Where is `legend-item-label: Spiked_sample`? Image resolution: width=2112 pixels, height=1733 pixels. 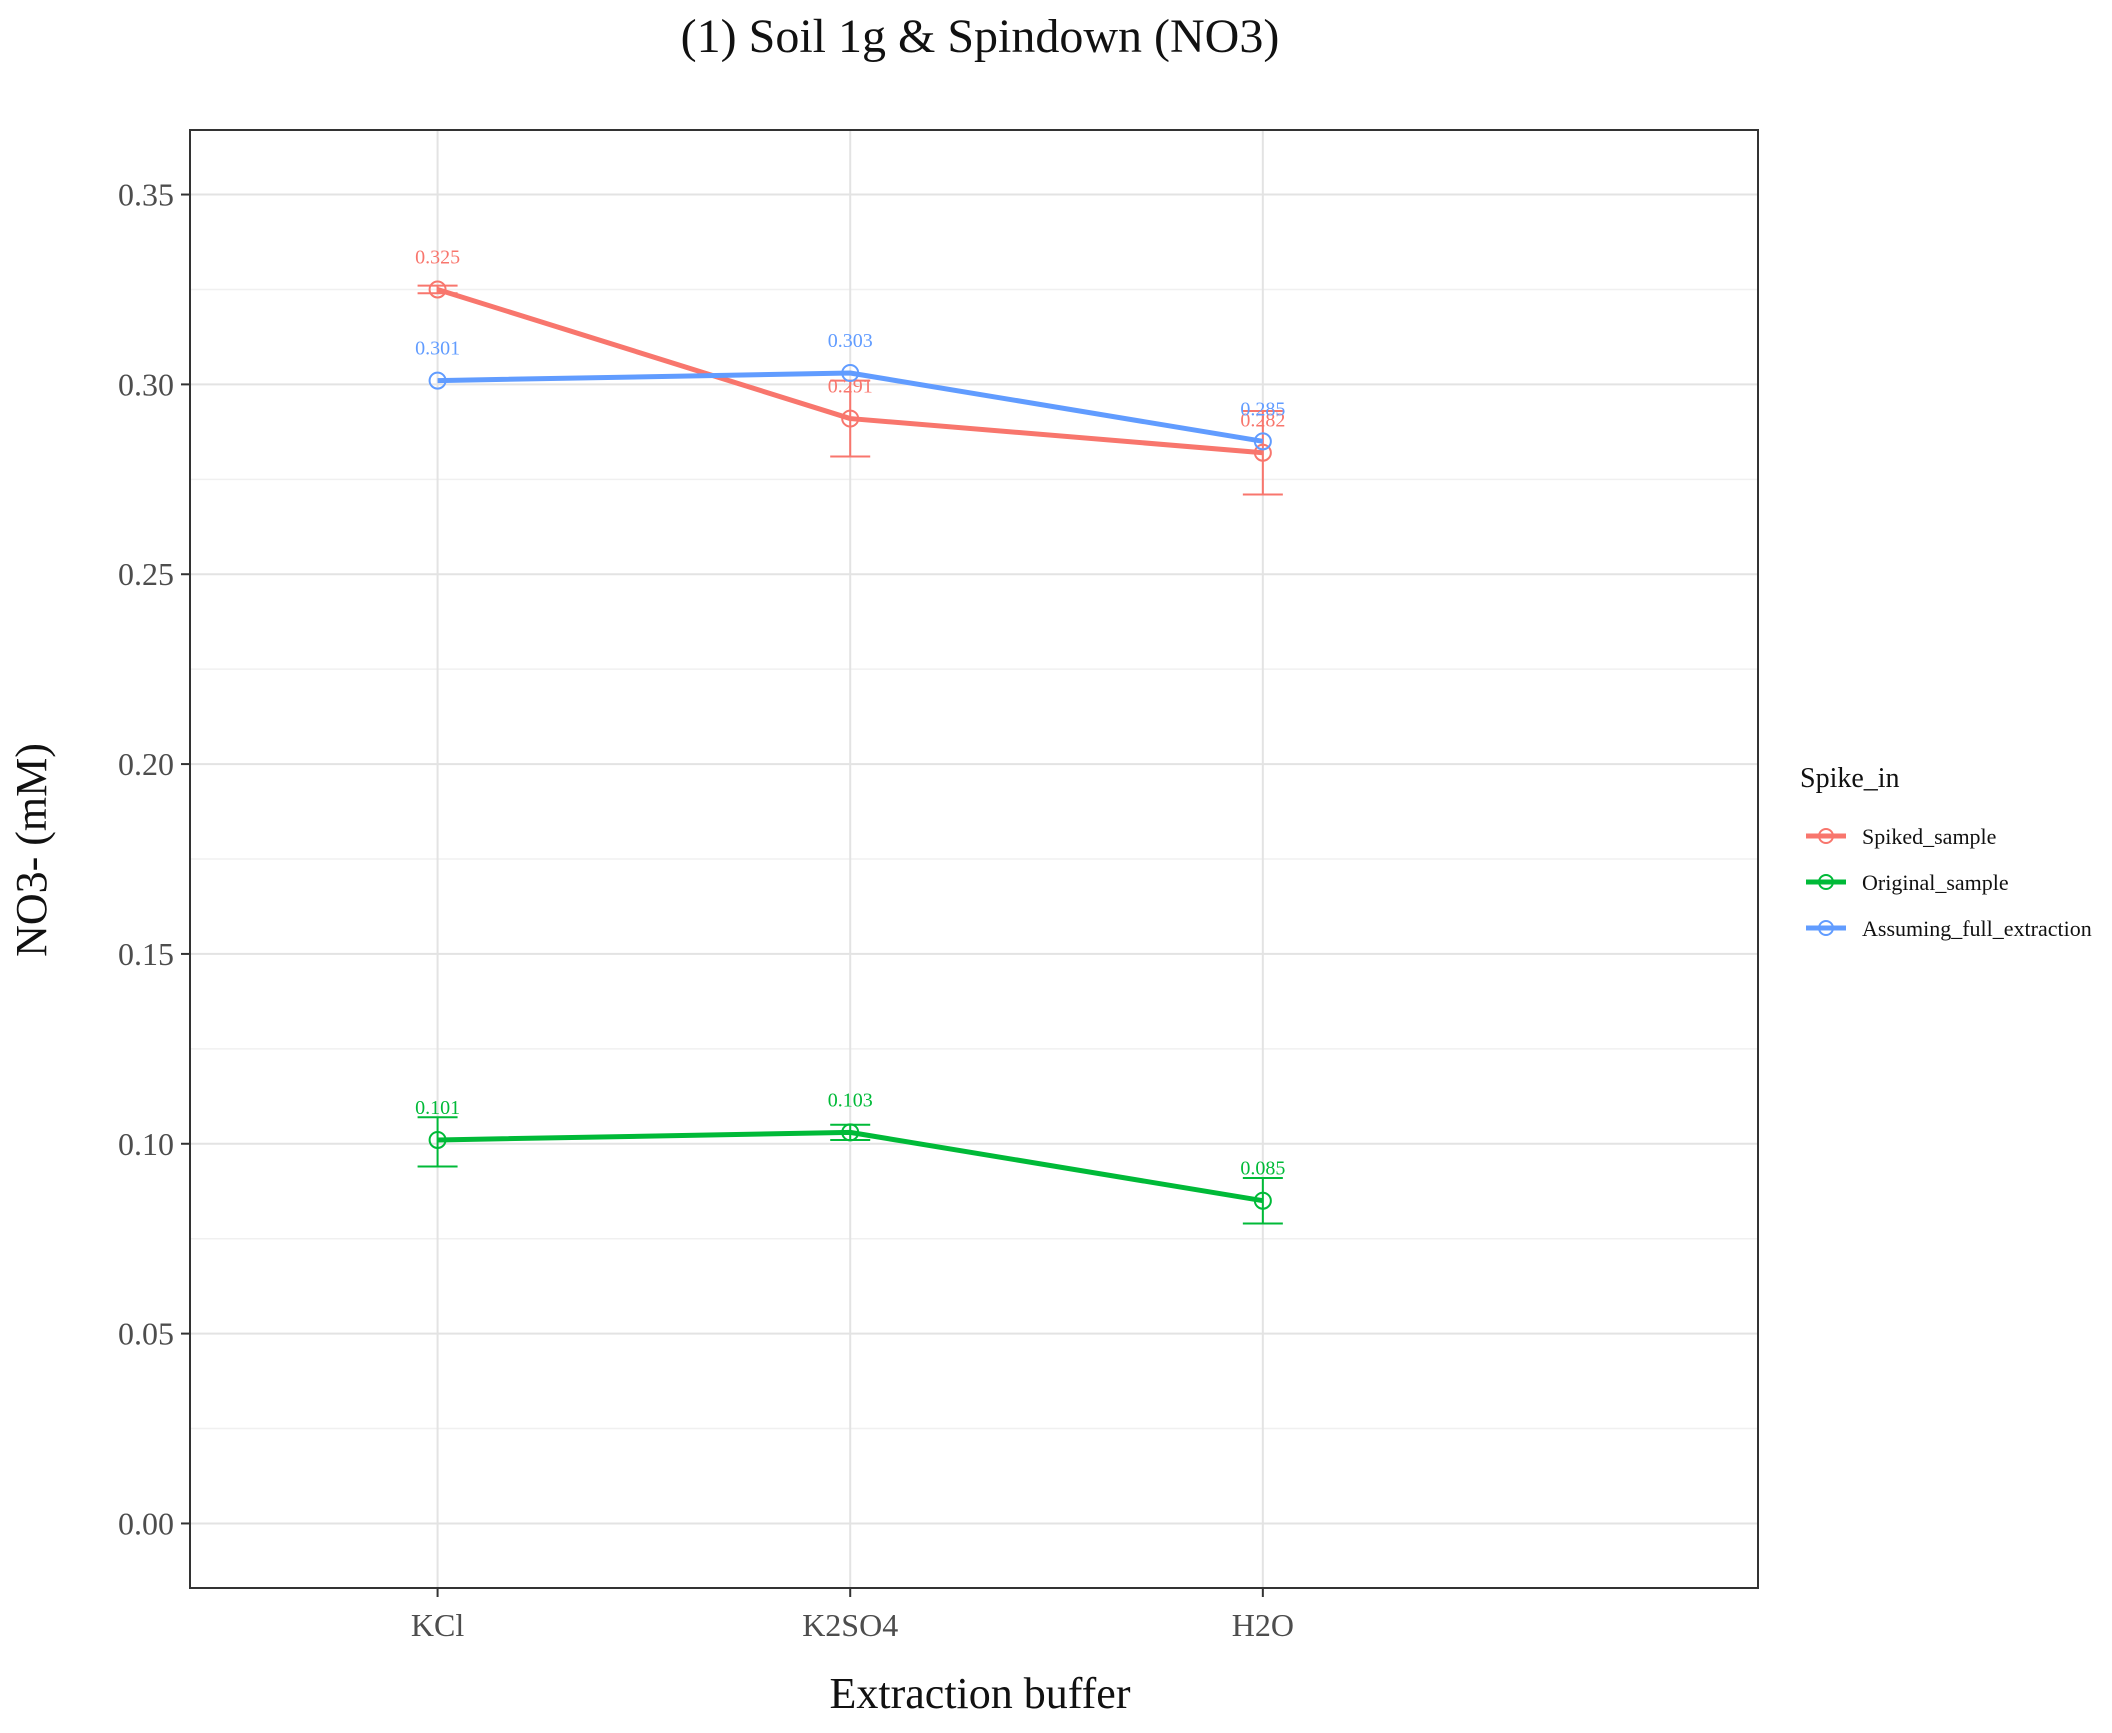
legend-item-label: Spiked_sample is located at coordinates (1929, 836).